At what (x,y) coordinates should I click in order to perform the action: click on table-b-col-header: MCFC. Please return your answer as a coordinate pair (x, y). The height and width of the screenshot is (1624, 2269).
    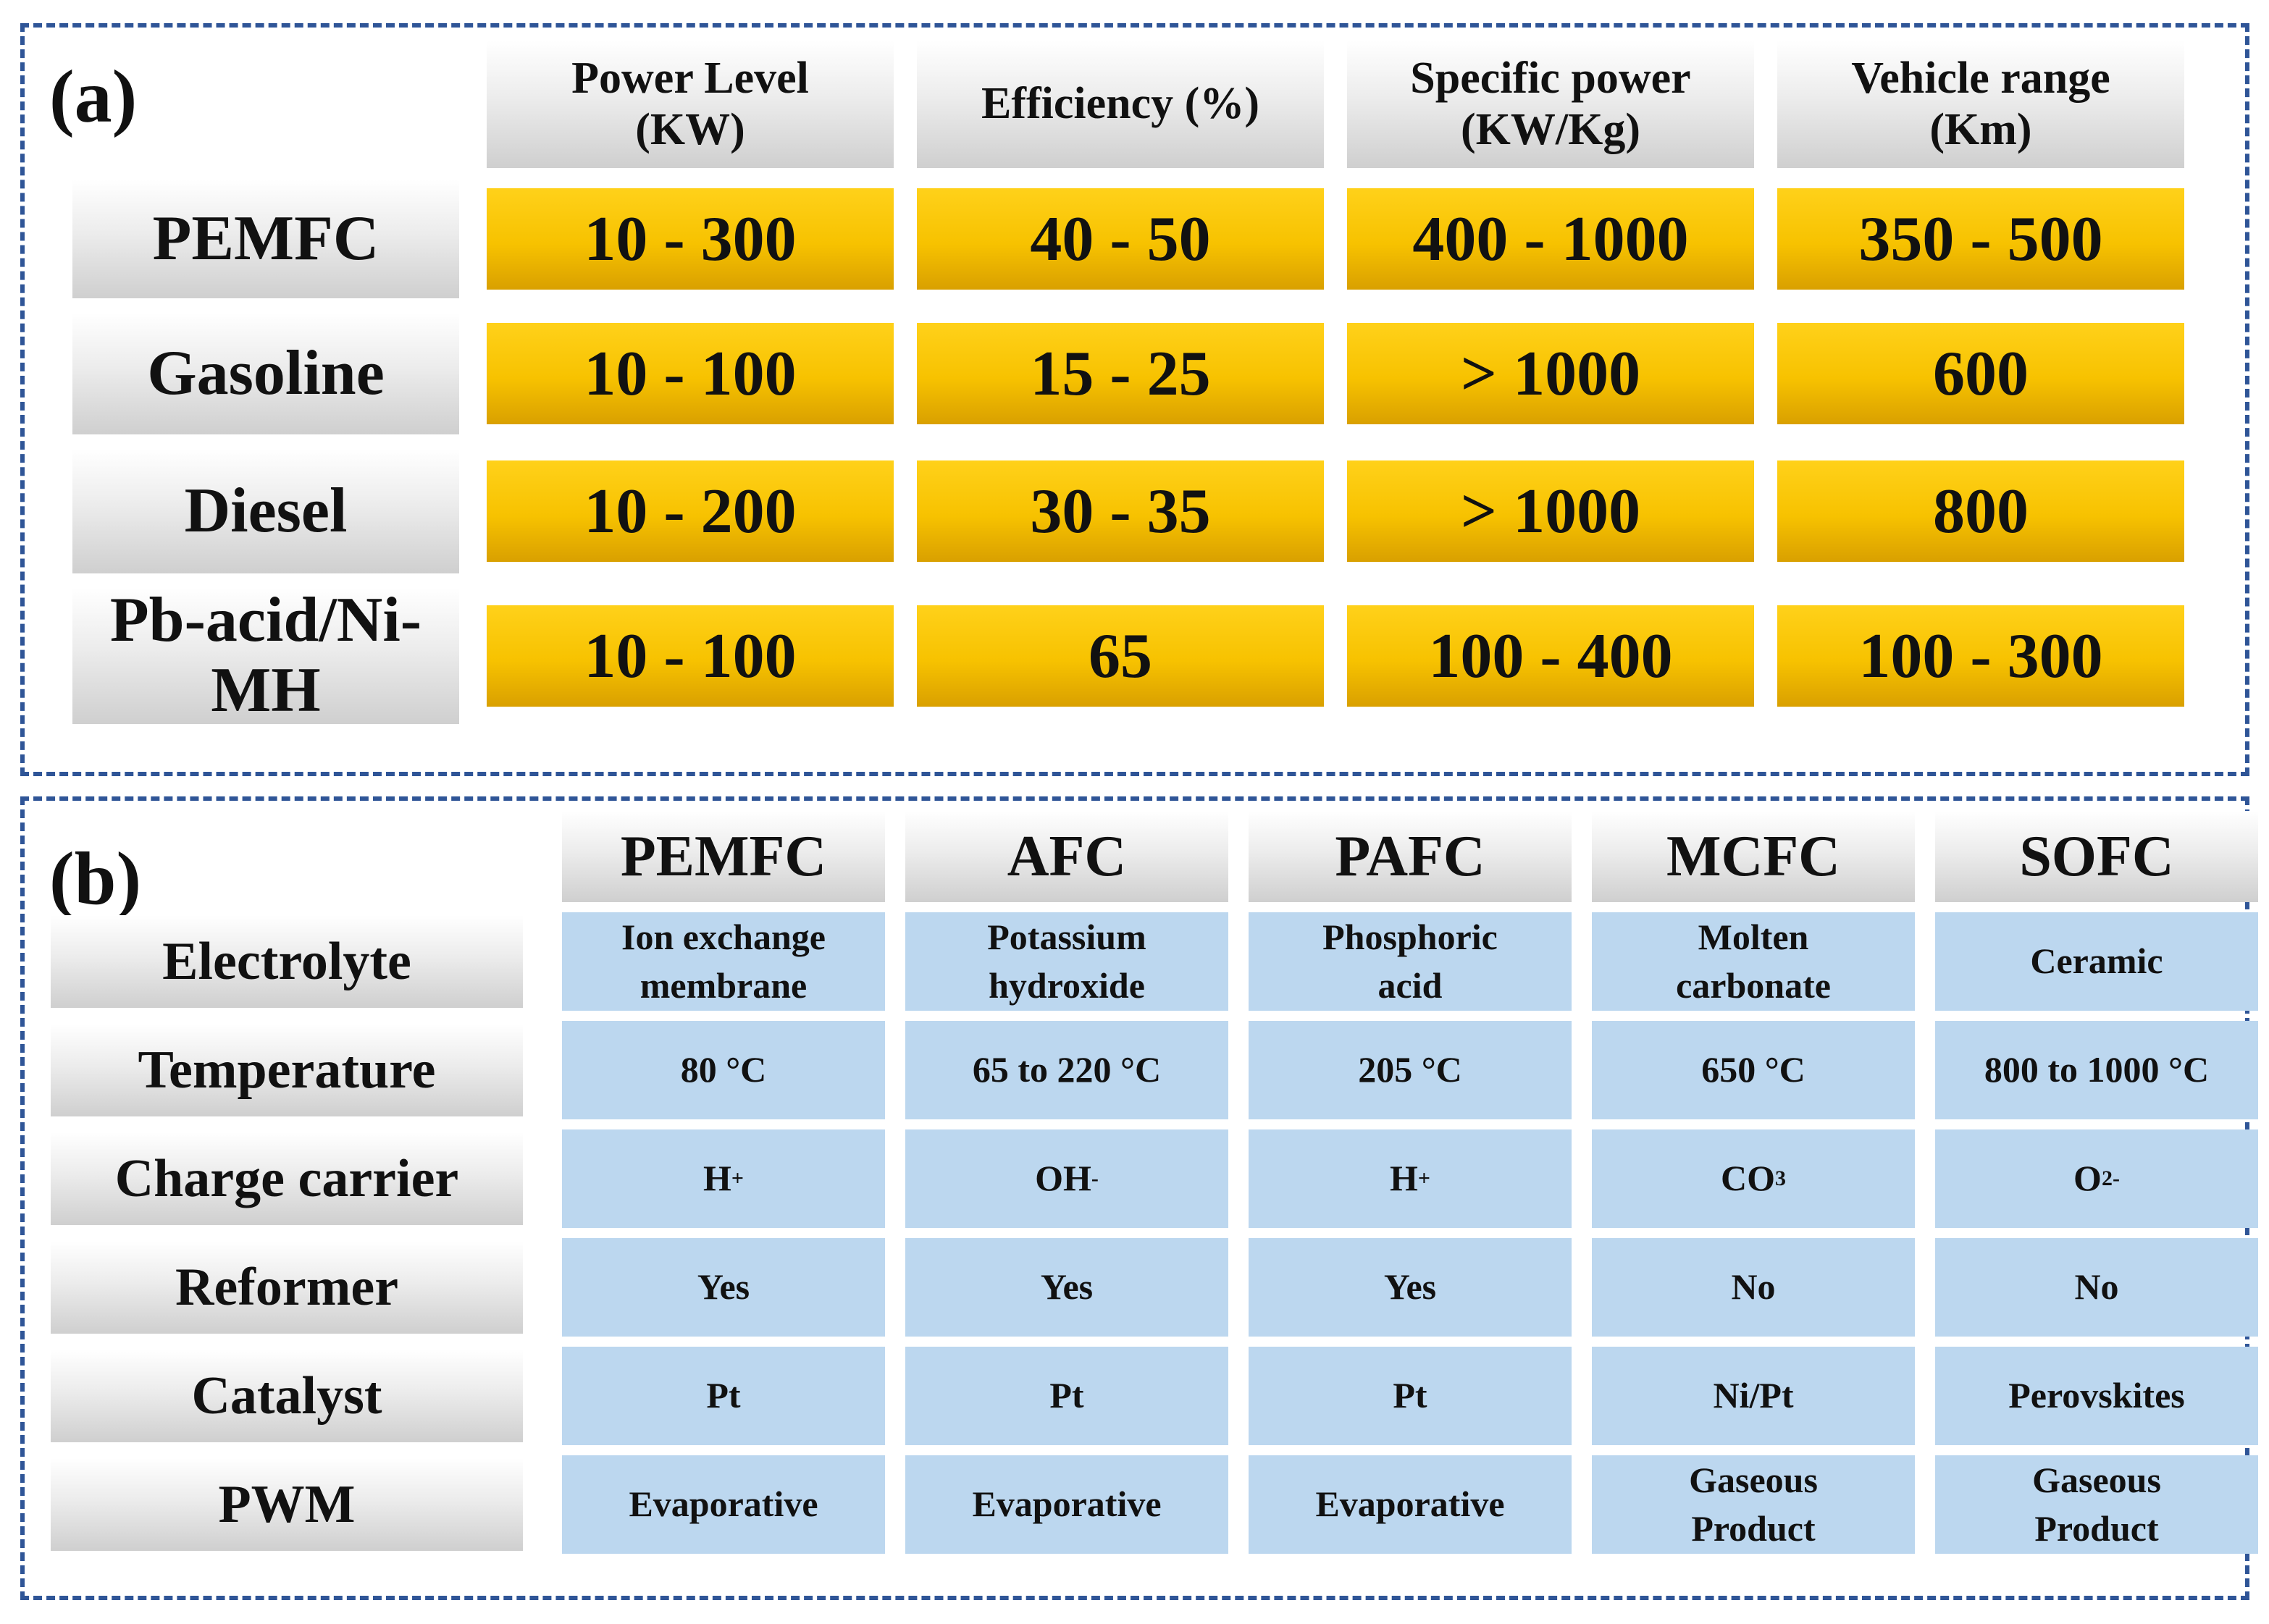
    Looking at the image, I should click on (1753, 856).